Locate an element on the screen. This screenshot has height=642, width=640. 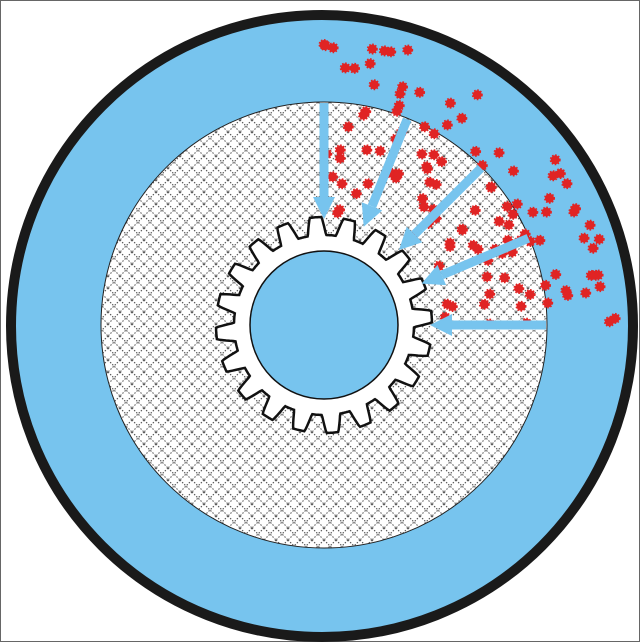
arrows is located at coordinates (429, 219).